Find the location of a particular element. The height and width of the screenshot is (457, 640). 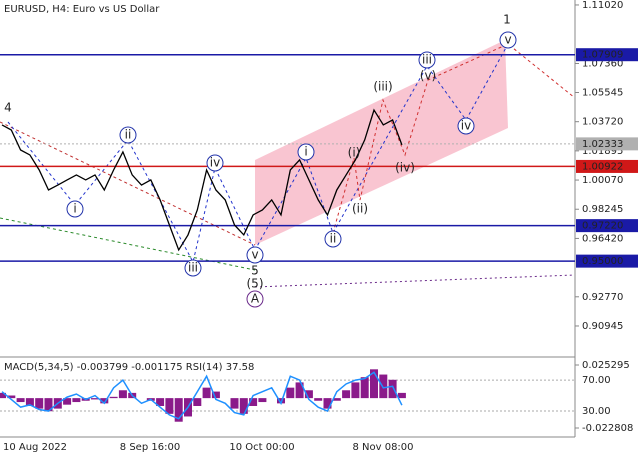

y-tick-label: 0.025295 is located at coordinates (606, 365).